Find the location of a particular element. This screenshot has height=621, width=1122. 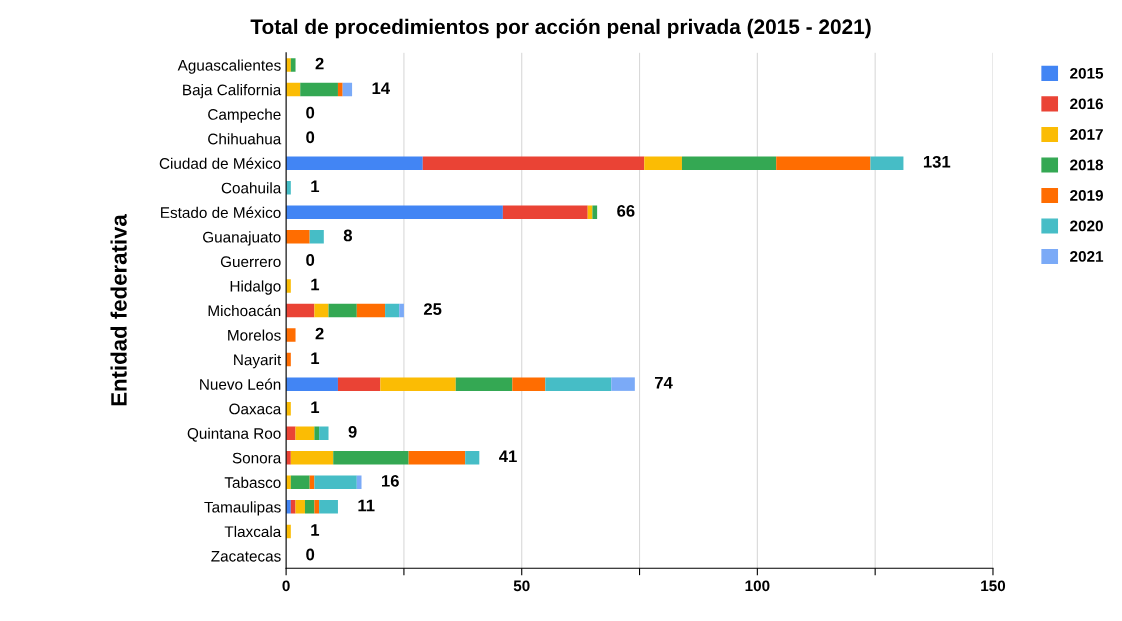

y-axis-title: Entidad federativa is located at coordinates (118, 310).